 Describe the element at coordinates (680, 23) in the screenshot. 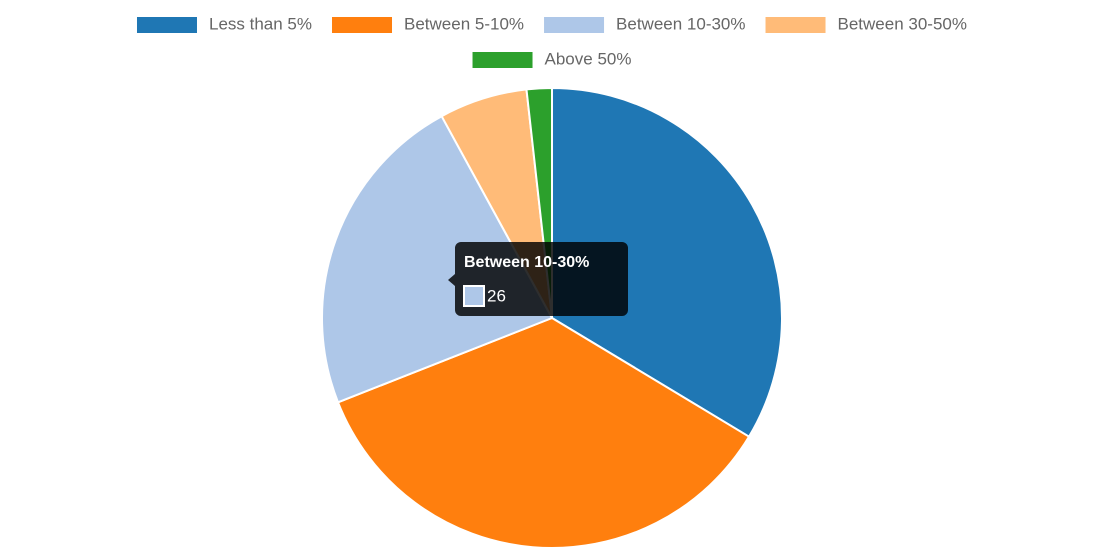

I see `legend-label: Between 10-30%` at that location.